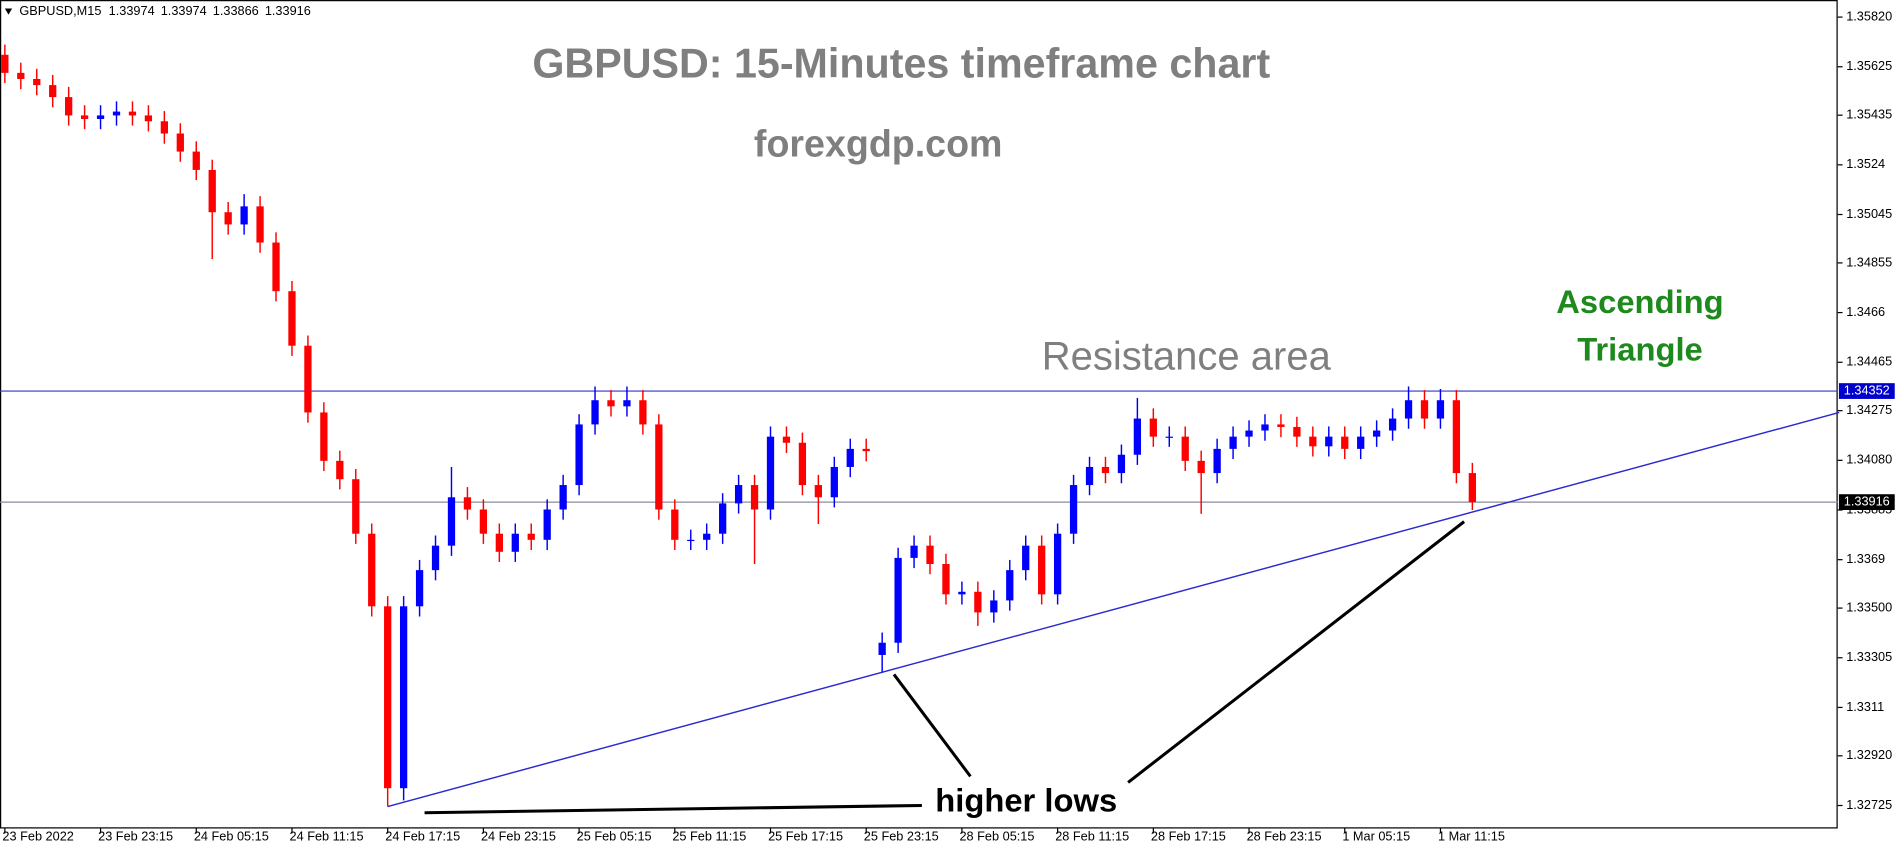 The width and height of the screenshot is (1902, 855). What do you see at coordinates (327, 835) in the screenshot?
I see `x-tick-label: 24 Feb 11:15` at bounding box center [327, 835].